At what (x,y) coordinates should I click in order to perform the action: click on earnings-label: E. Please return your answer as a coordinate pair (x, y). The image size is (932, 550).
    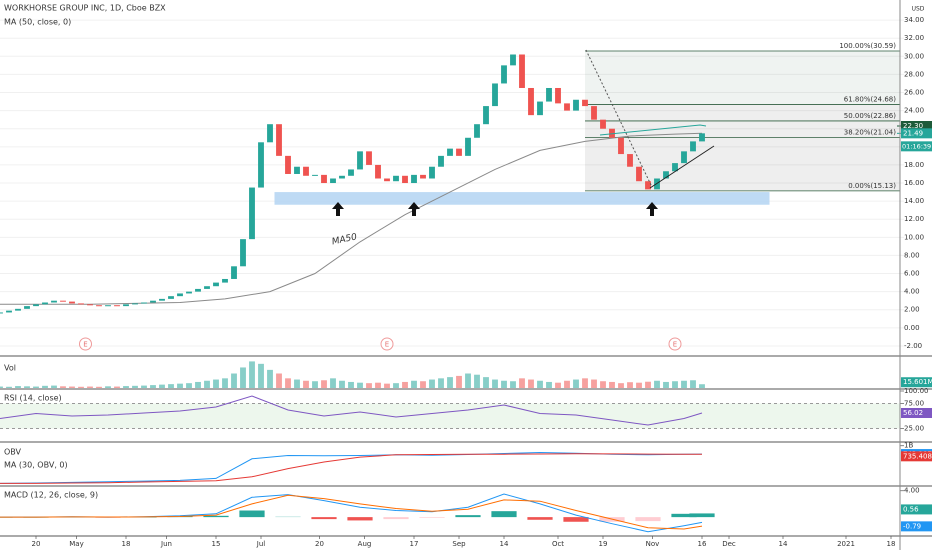
    Looking at the image, I should click on (387, 345).